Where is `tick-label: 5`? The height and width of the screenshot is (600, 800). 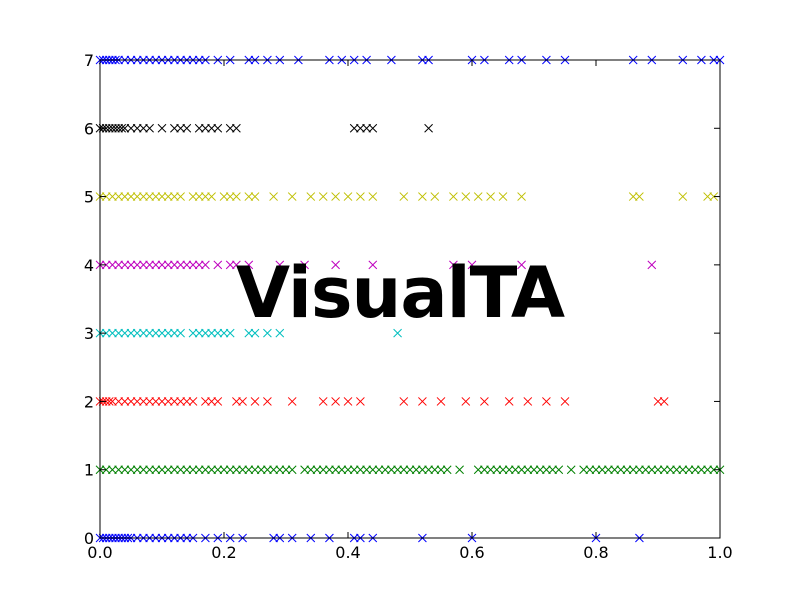 tick-label: 5 is located at coordinates (89, 197).